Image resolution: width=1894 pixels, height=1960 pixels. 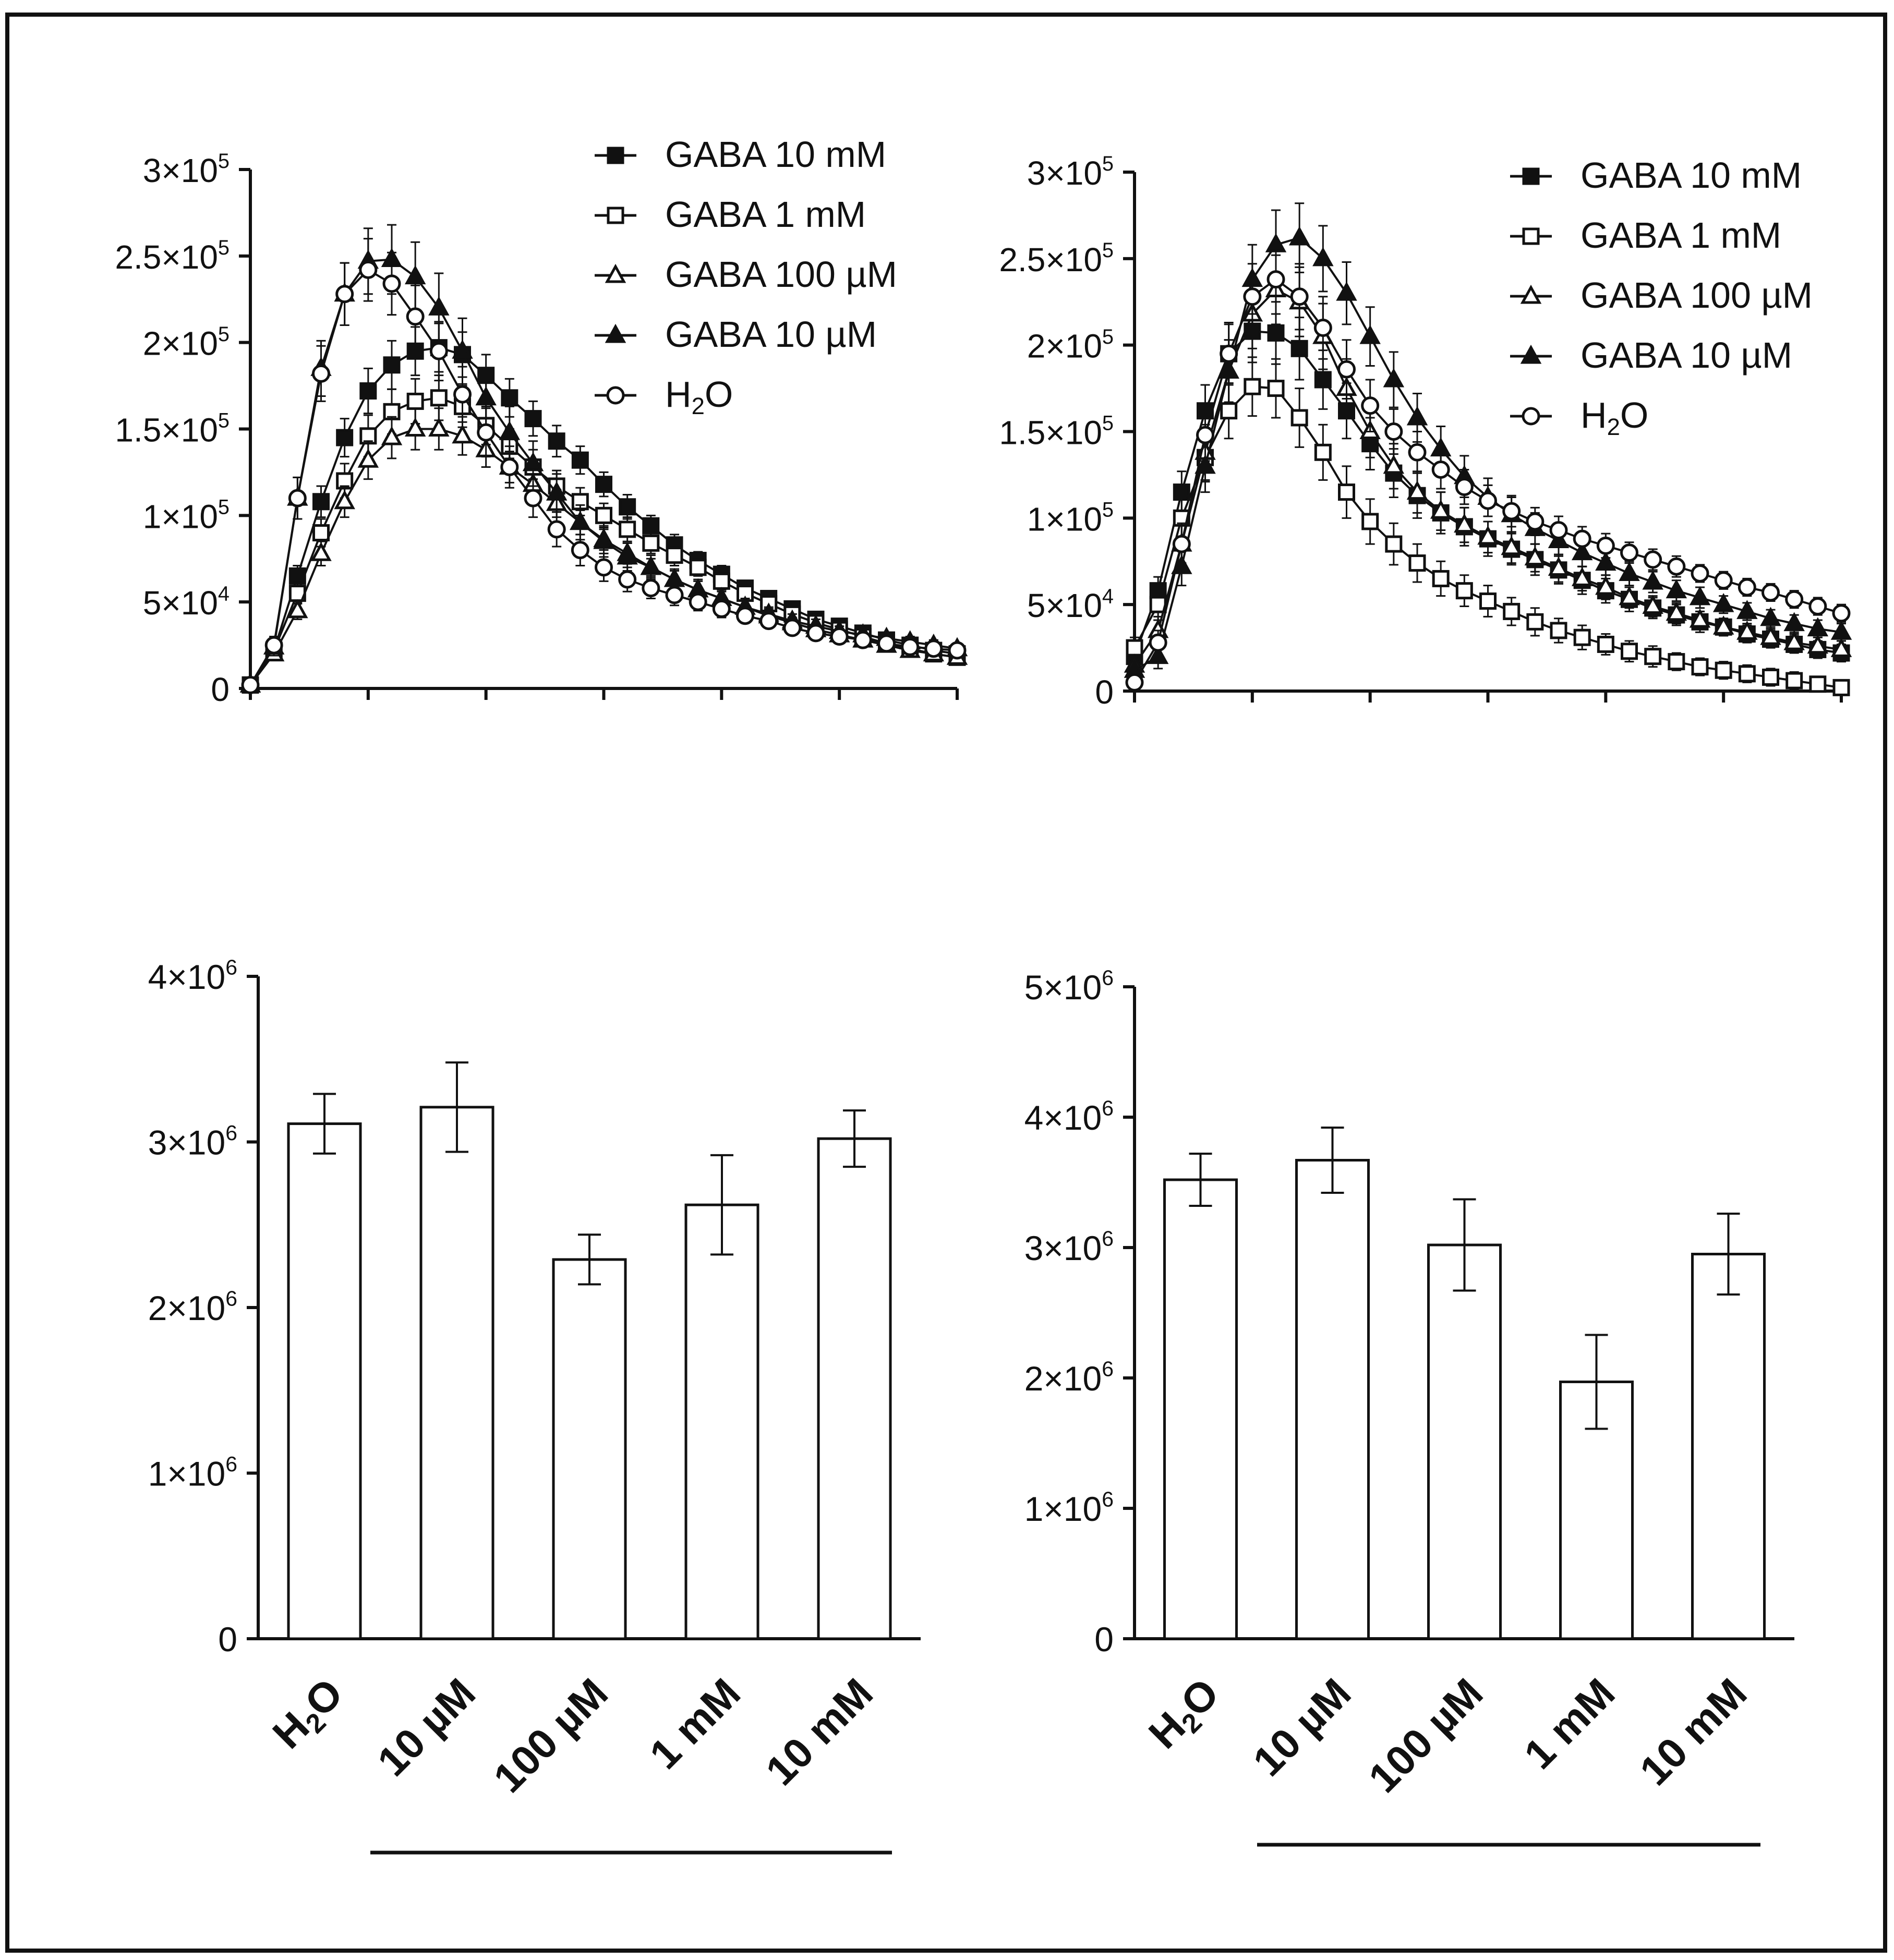 What do you see at coordinates (187, 1308) in the screenshot?
I see `y-tick-mantissa: 2×10` at bounding box center [187, 1308].